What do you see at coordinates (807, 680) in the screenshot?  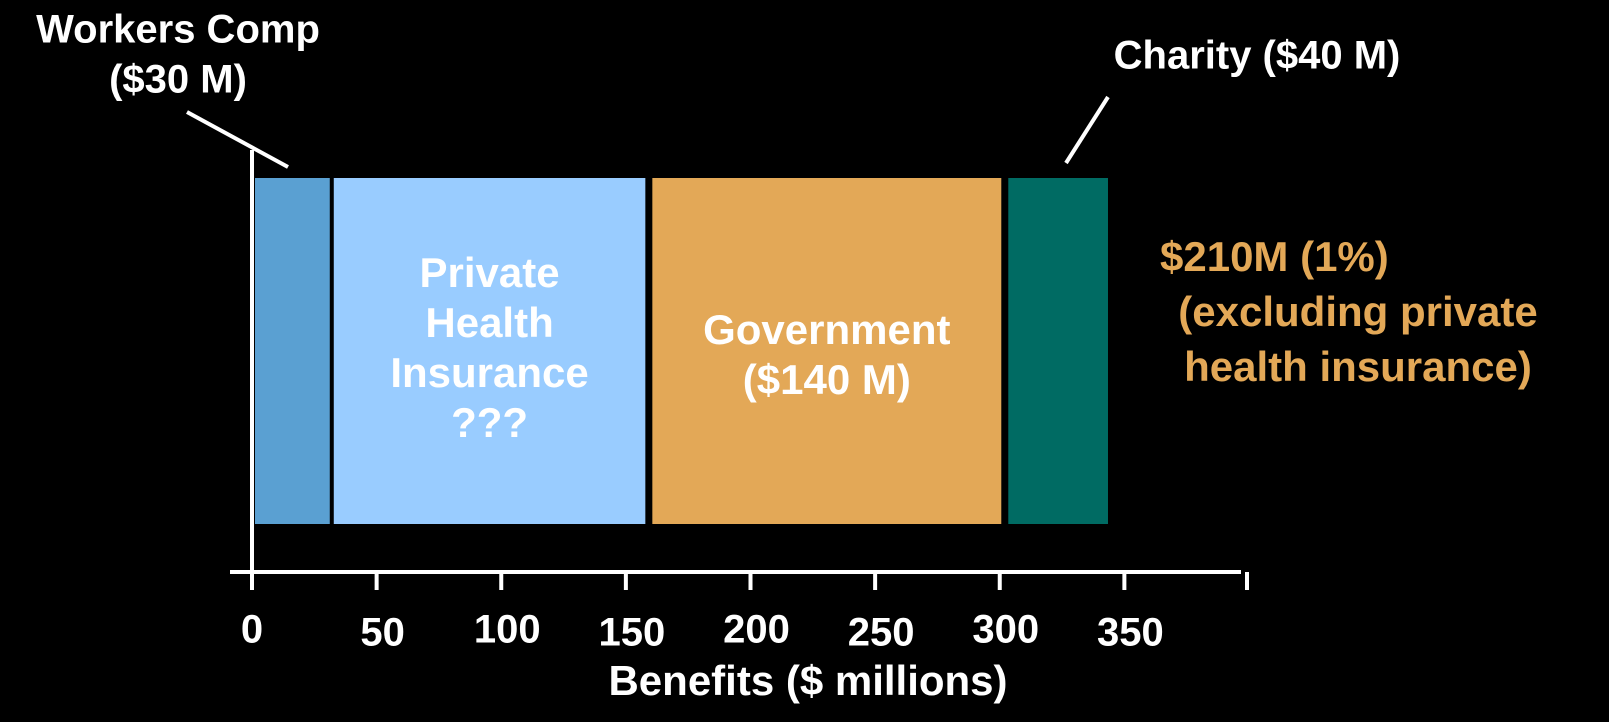 I see `x-axis-label: Benefits ($ millions)` at bounding box center [807, 680].